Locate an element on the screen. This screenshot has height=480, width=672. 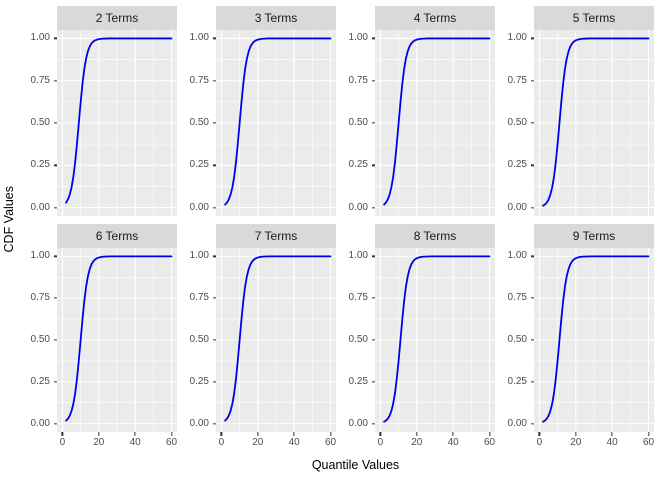
y-axis-ticks-3-terms: 0.00 0.25 0.50 0.75 1.00 is located at coordinates (196, 123).